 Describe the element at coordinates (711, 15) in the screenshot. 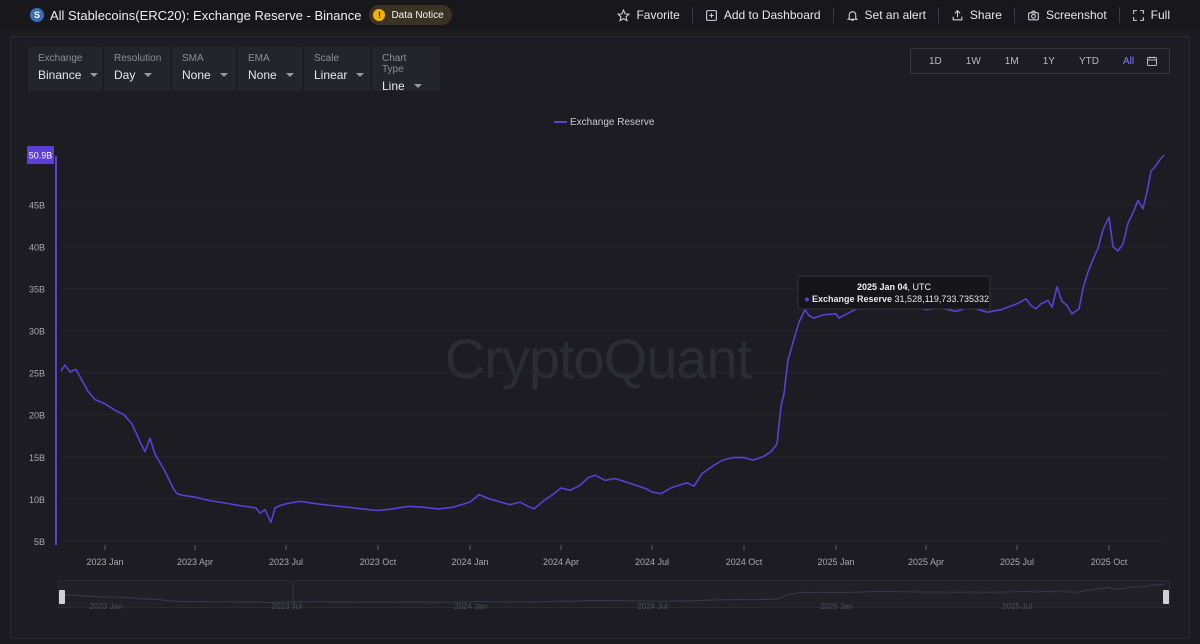

I see `add-dashboard-icon` at that location.